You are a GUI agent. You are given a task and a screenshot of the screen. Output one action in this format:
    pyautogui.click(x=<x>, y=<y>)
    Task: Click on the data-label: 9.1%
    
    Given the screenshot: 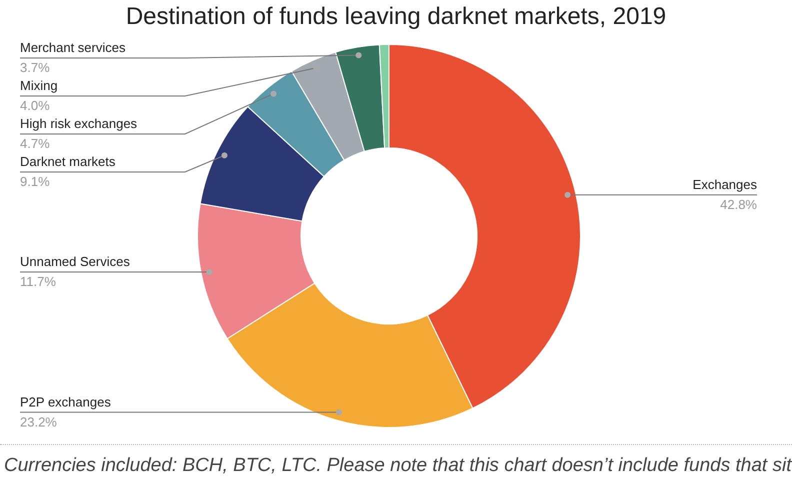 What is the action you would take?
    pyautogui.click(x=35, y=182)
    